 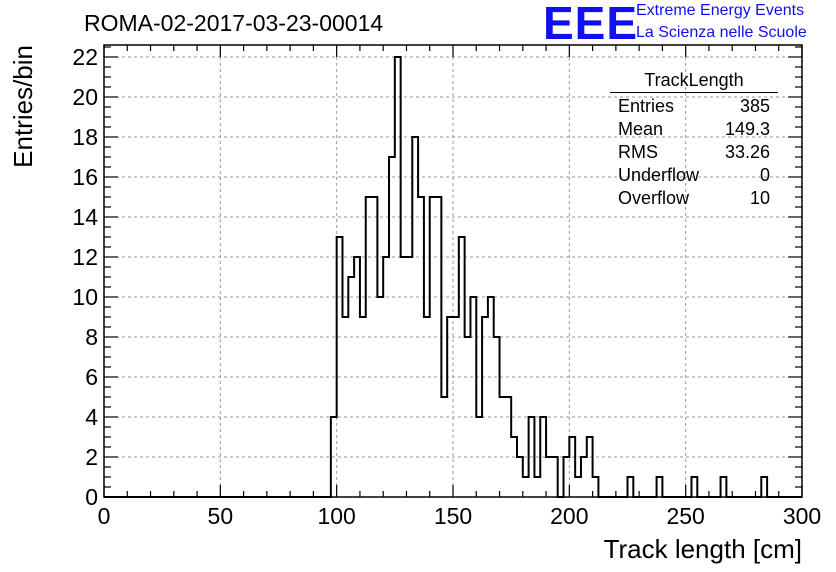 I want to click on stats-label: RMS, so click(x=638, y=152).